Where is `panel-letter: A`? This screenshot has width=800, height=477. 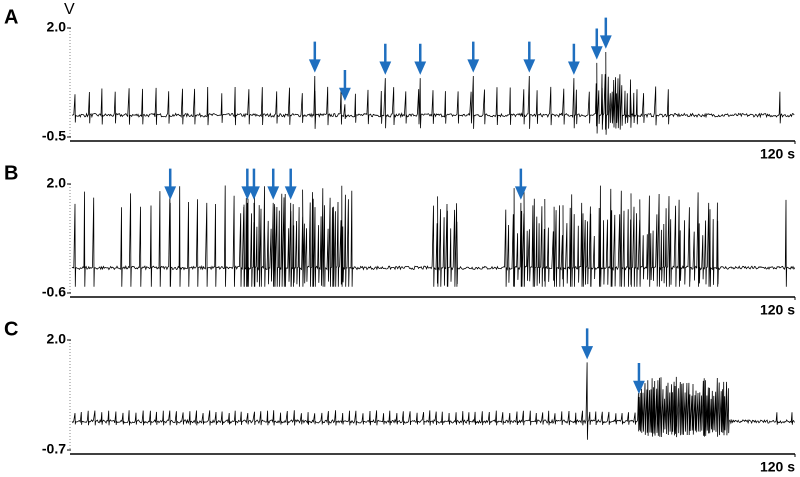
panel-letter: A is located at coordinates (11, 17).